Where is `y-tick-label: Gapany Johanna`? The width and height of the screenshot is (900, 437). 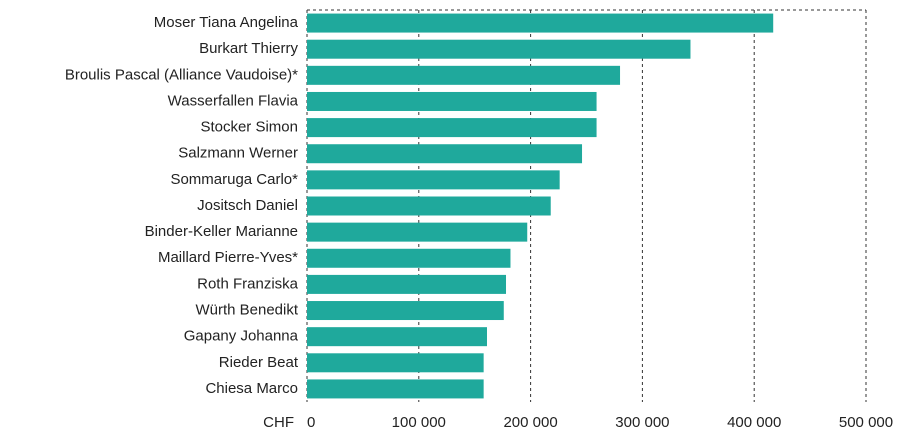 y-tick-label: Gapany Johanna is located at coordinates (241, 336).